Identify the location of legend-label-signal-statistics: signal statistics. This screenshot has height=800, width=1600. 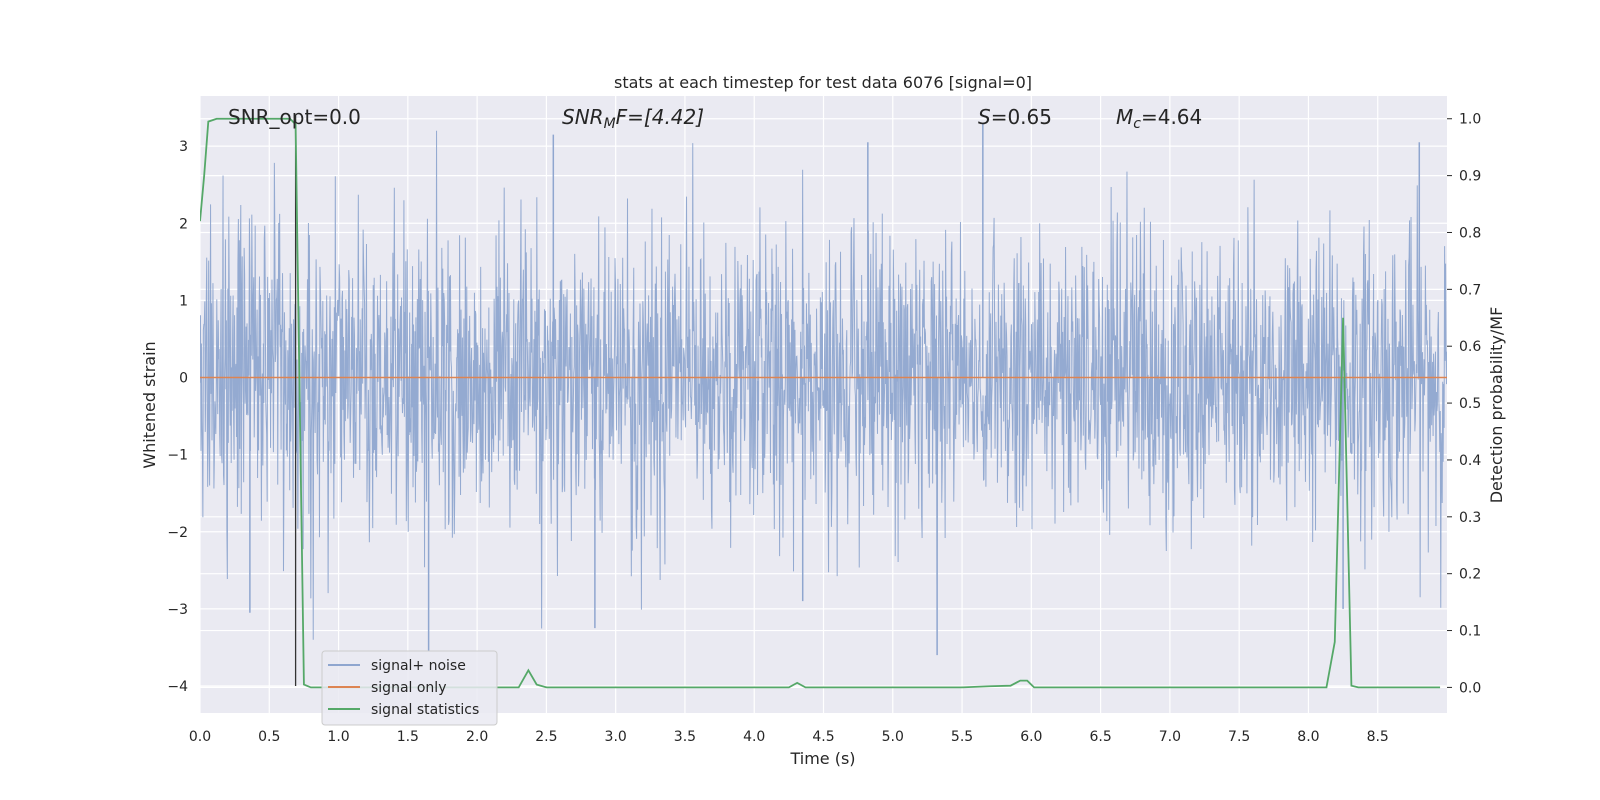
(425, 710).